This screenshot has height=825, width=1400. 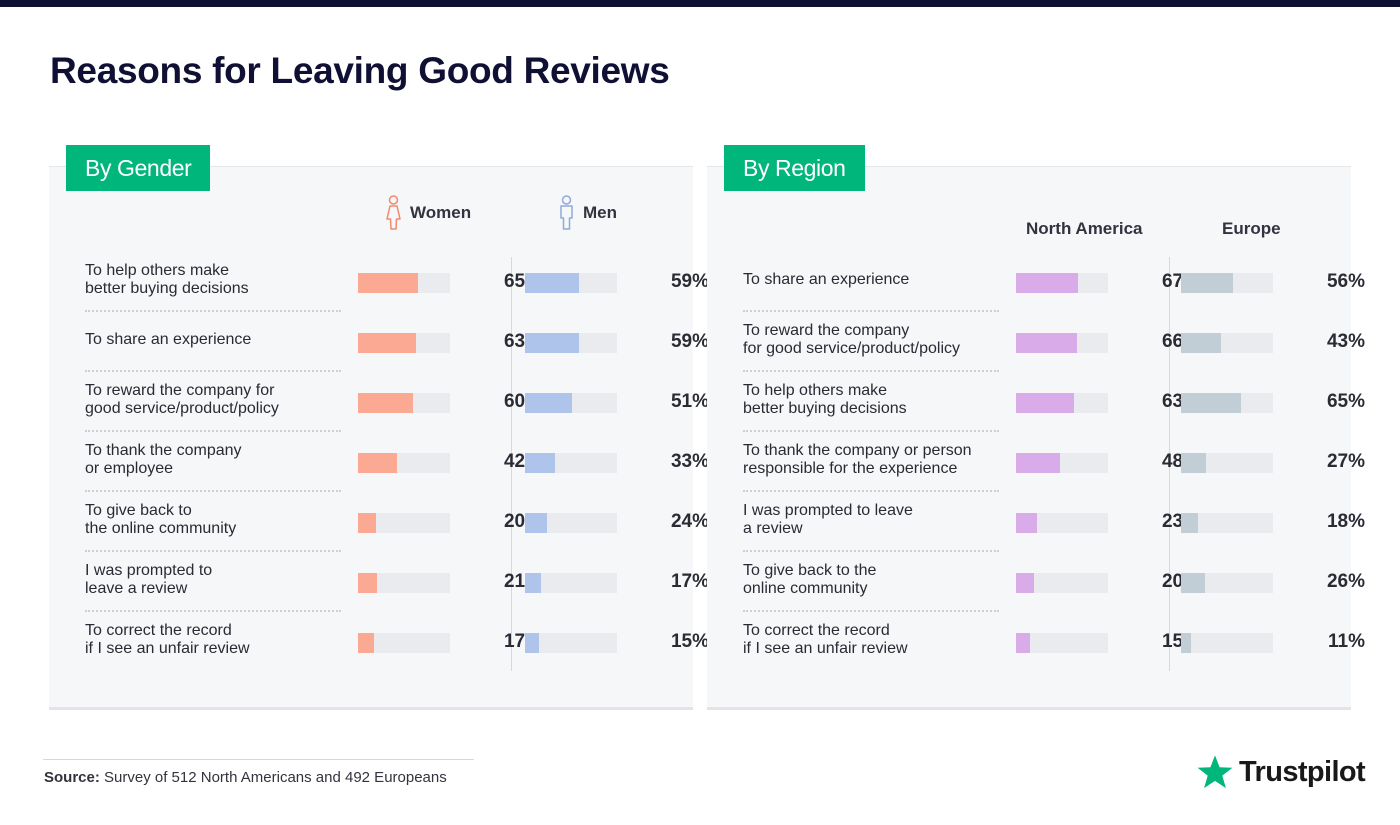 What do you see at coordinates (689, 581) in the screenshot?
I see `value-label: 17%` at bounding box center [689, 581].